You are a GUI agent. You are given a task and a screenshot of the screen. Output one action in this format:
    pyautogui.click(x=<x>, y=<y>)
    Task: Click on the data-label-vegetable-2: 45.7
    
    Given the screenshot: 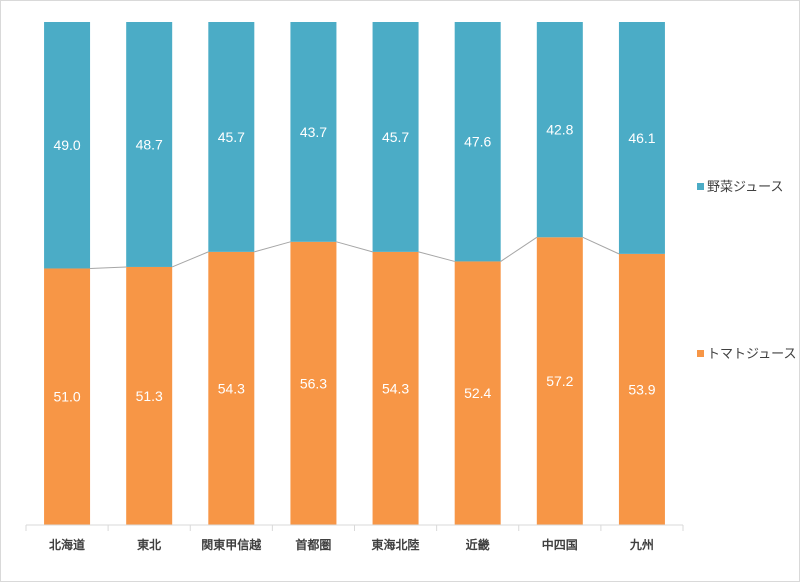 What is the action you would take?
    pyautogui.click(x=231, y=137)
    